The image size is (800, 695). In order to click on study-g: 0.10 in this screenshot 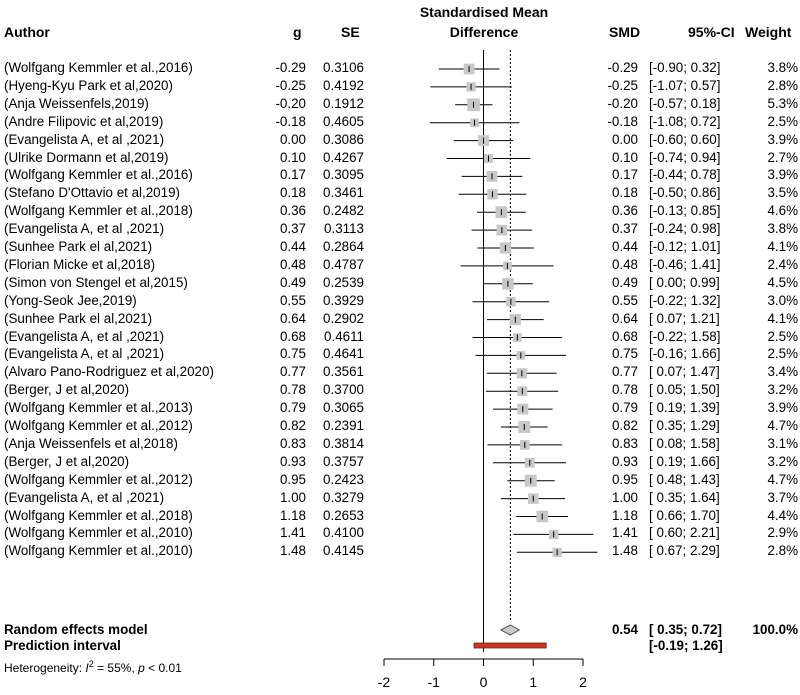, I will do `click(292, 157)`.